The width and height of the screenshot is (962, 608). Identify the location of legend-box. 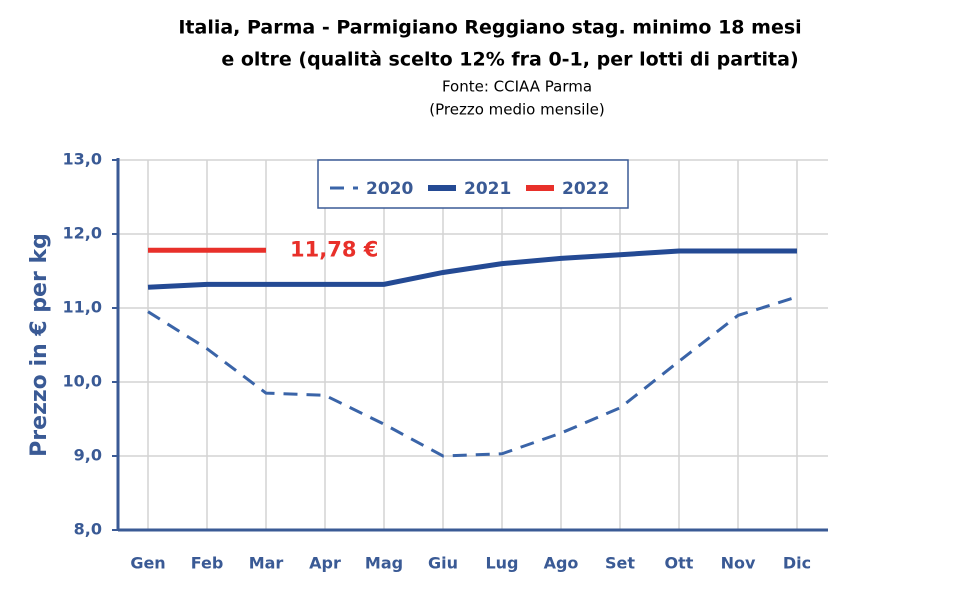
(473, 184).